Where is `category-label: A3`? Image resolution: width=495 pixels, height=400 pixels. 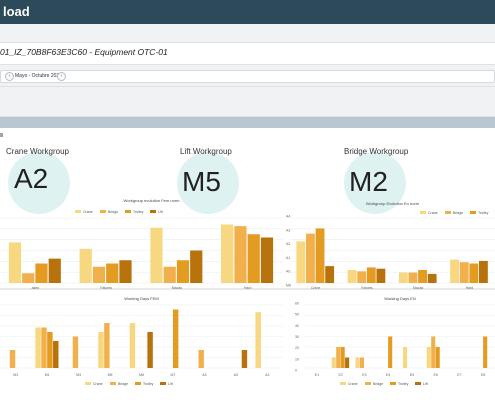
category-label: A3 is located at coordinates (236, 375).